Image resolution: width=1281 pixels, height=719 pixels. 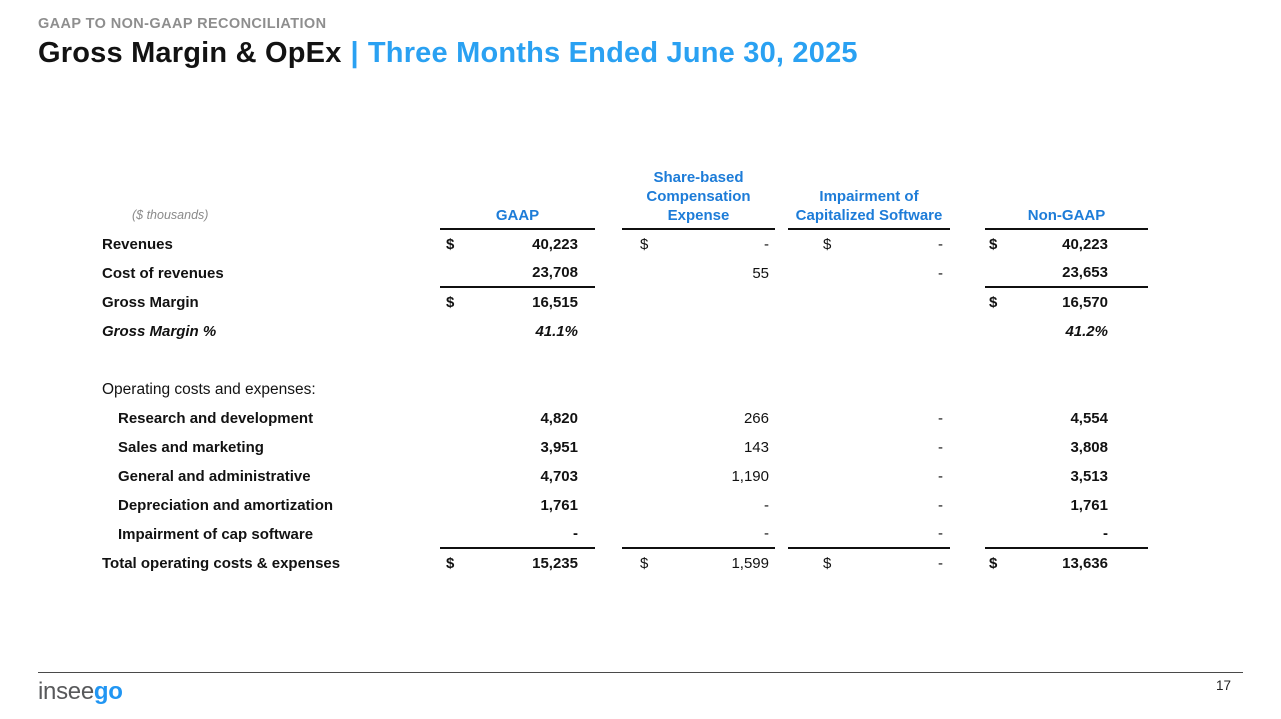 What do you see at coordinates (163, 273) in the screenshot?
I see `row-label: Cost of revenues` at bounding box center [163, 273].